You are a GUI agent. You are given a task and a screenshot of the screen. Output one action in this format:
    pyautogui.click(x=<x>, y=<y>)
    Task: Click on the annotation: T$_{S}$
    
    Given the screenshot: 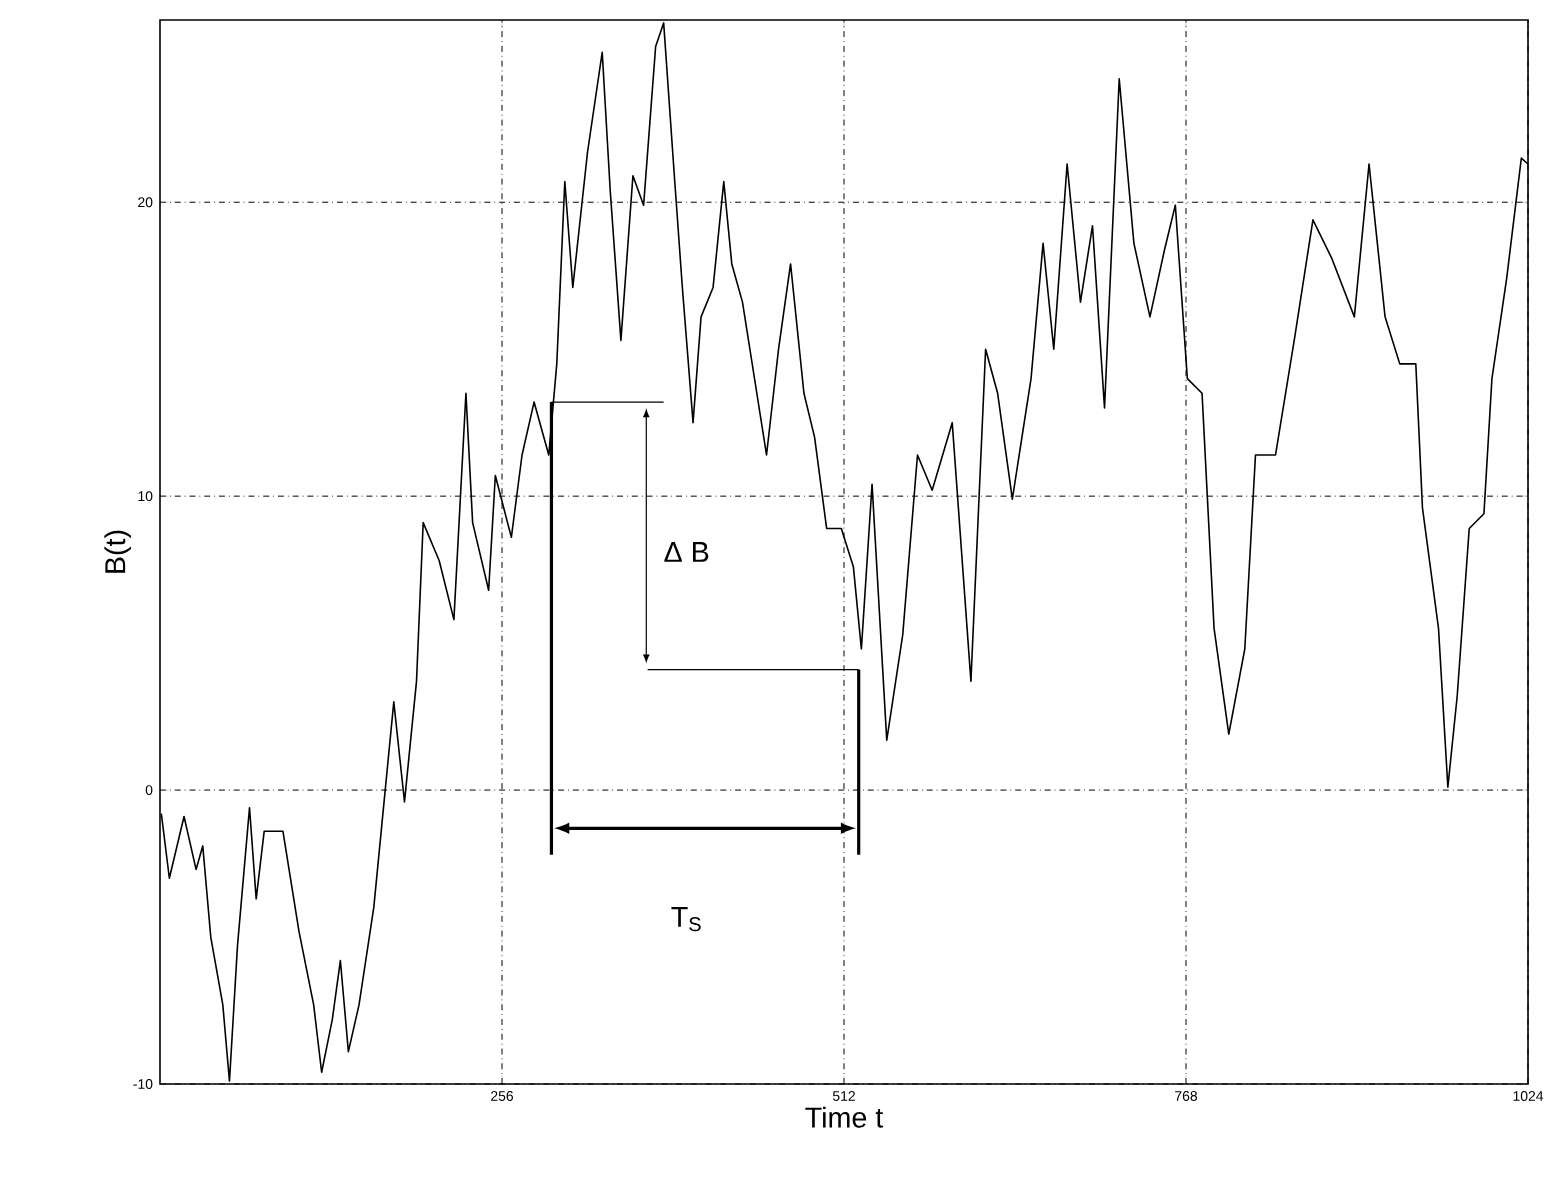 What is the action you would take?
    pyautogui.click(x=686, y=919)
    